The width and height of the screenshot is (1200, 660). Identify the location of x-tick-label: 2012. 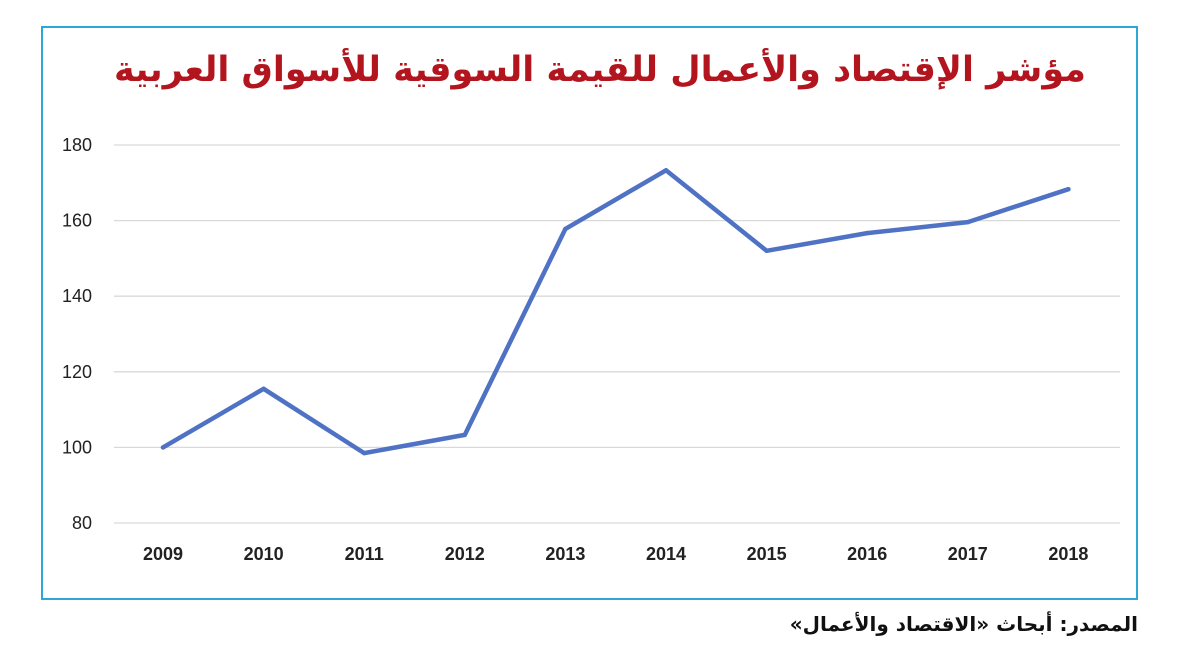
(465, 554).